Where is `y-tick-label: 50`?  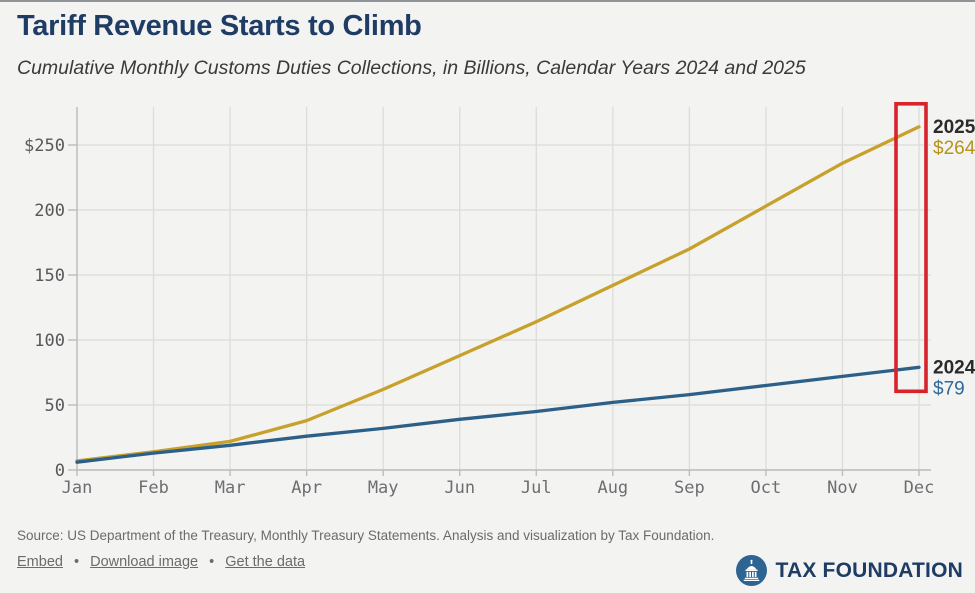 y-tick-label: 50 is located at coordinates (55, 406).